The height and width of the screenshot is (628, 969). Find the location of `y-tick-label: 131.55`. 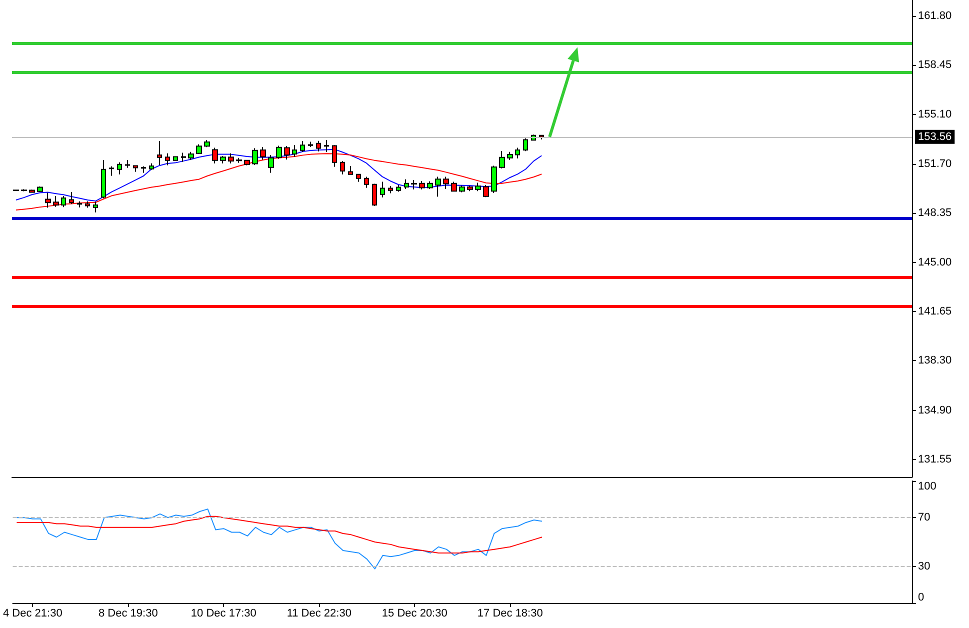

y-tick-label: 131.55 is located at coordinates (935, 459).